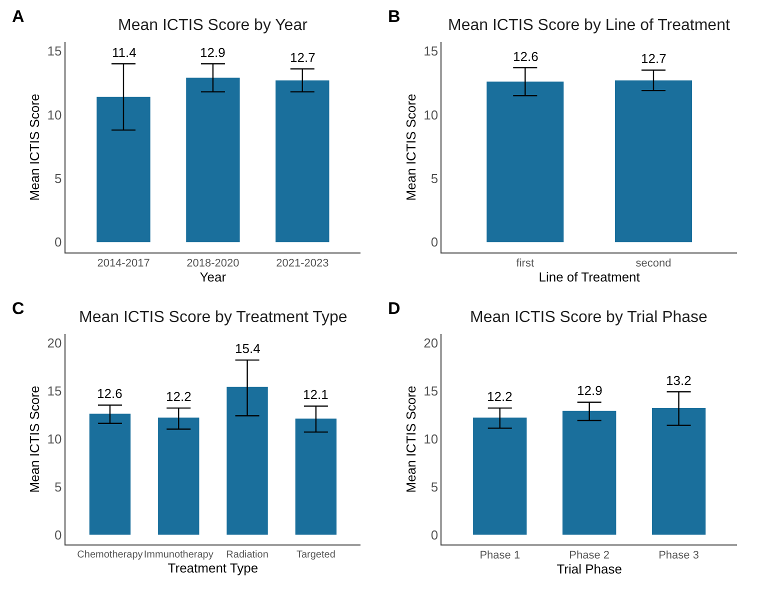 The image size is (758, 604). What do you see at coordinates (213, 25) in the screenshot?
I see `chart-title: Mean ICTIS Score by Year` at bounding box center [213, 25].